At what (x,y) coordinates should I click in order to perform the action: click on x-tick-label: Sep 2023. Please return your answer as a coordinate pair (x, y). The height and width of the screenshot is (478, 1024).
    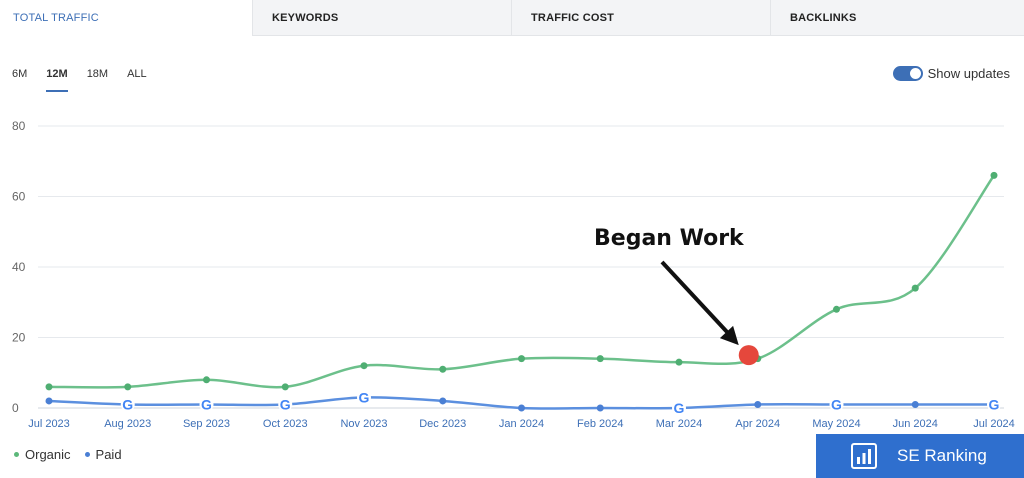
    Looking at the image, I should click on (206, 424).